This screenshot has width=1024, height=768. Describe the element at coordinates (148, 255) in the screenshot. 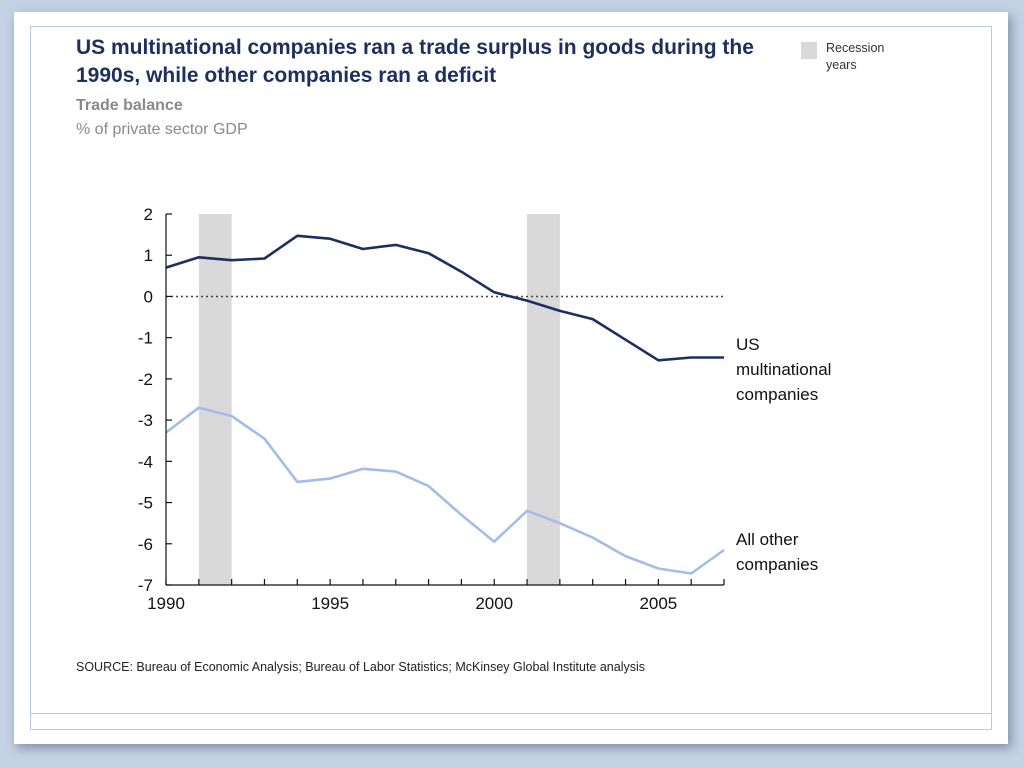

I see `y-tick-label-1: 1` at that location.